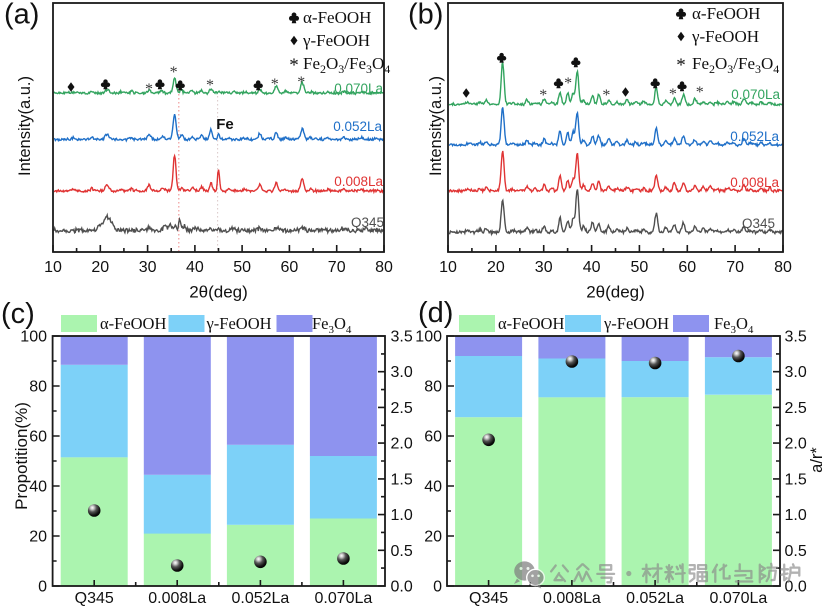 The width and height of the screenshot is (827, 613). Describe the element at coordinates (18, 314) in the screenshot. I see `svg-text: (c)` at that location.